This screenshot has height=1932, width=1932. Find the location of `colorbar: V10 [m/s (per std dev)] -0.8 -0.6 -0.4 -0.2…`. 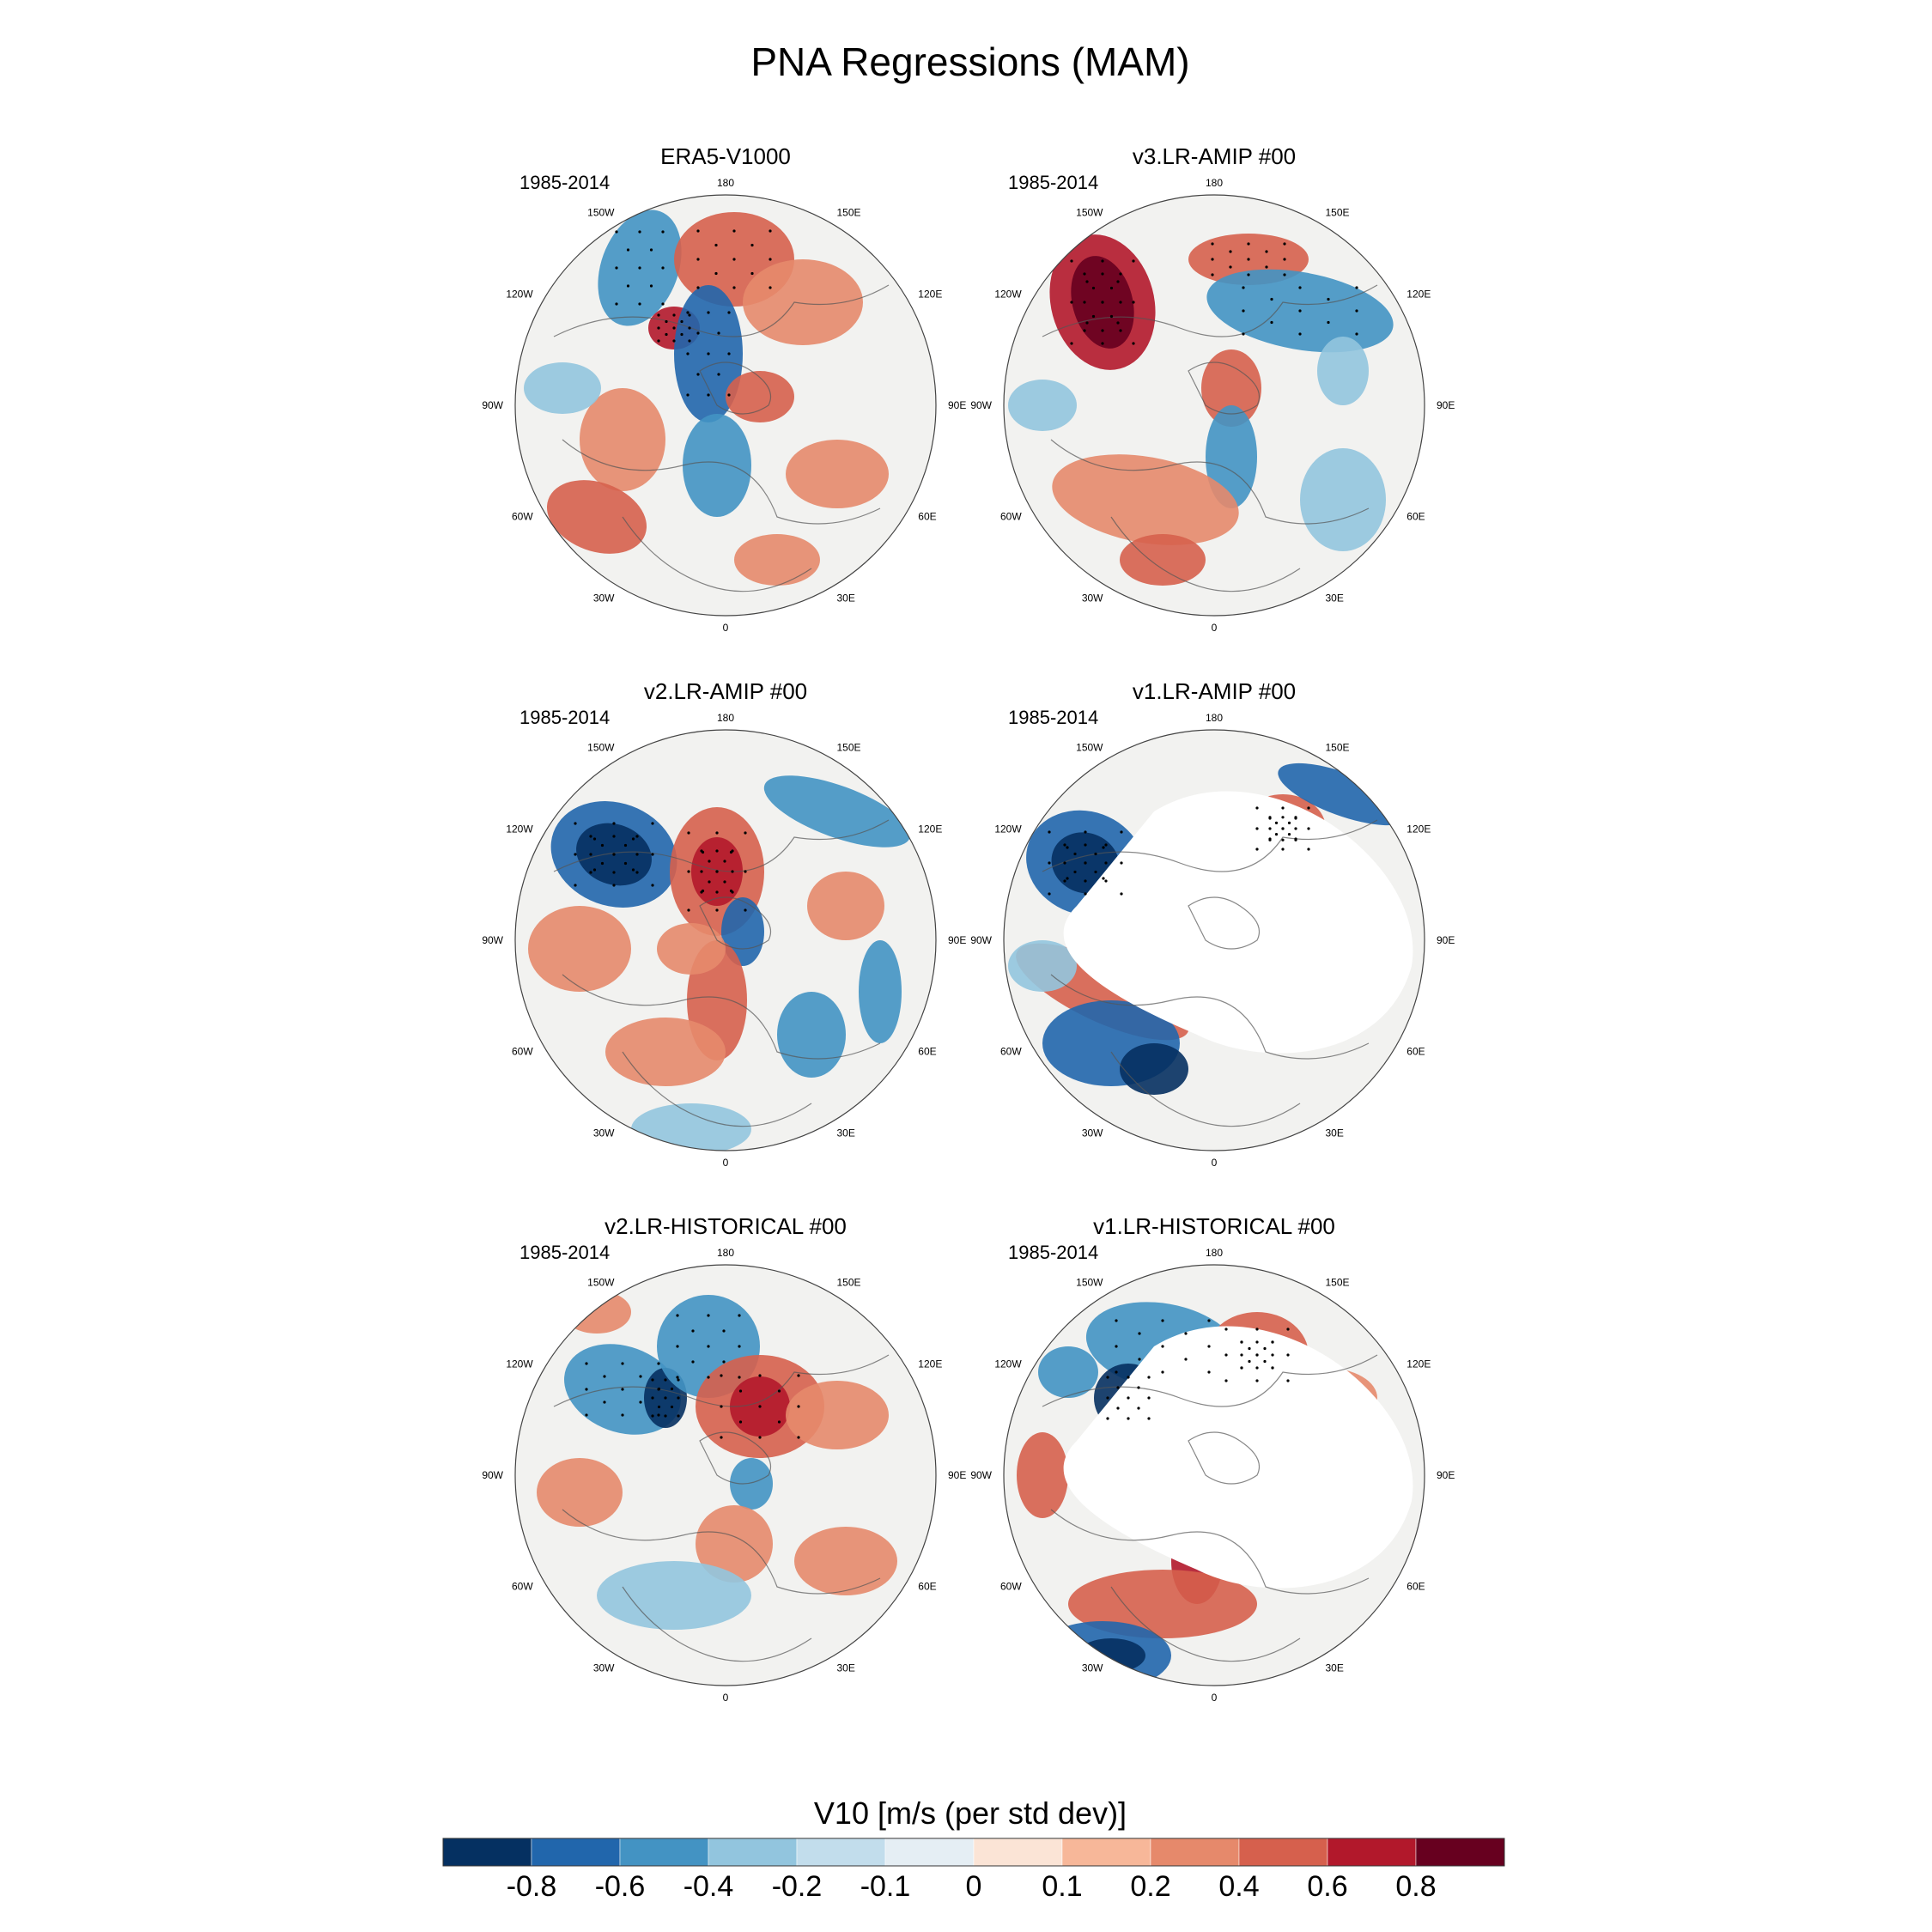

colorbar: V10 [m/s (per std dev)] -0.8 -0.6 -0.4 -0.2… is located at coordinates (973, 1849).